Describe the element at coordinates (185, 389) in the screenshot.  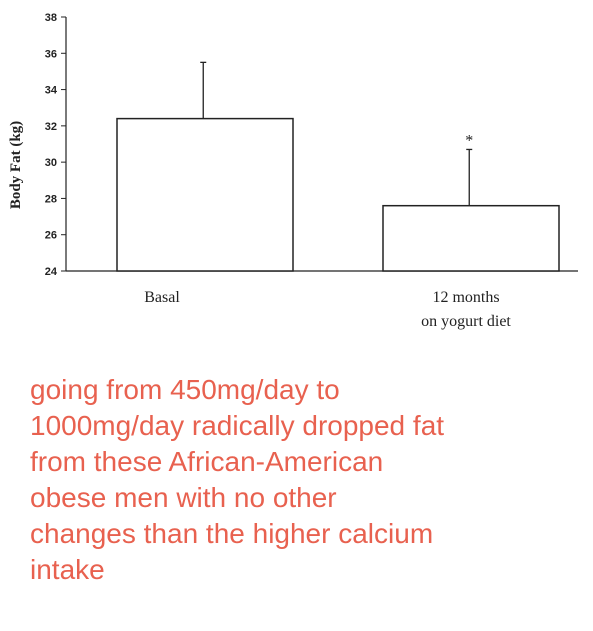
I see `caption-line: going from 450mg/day to` at that location.